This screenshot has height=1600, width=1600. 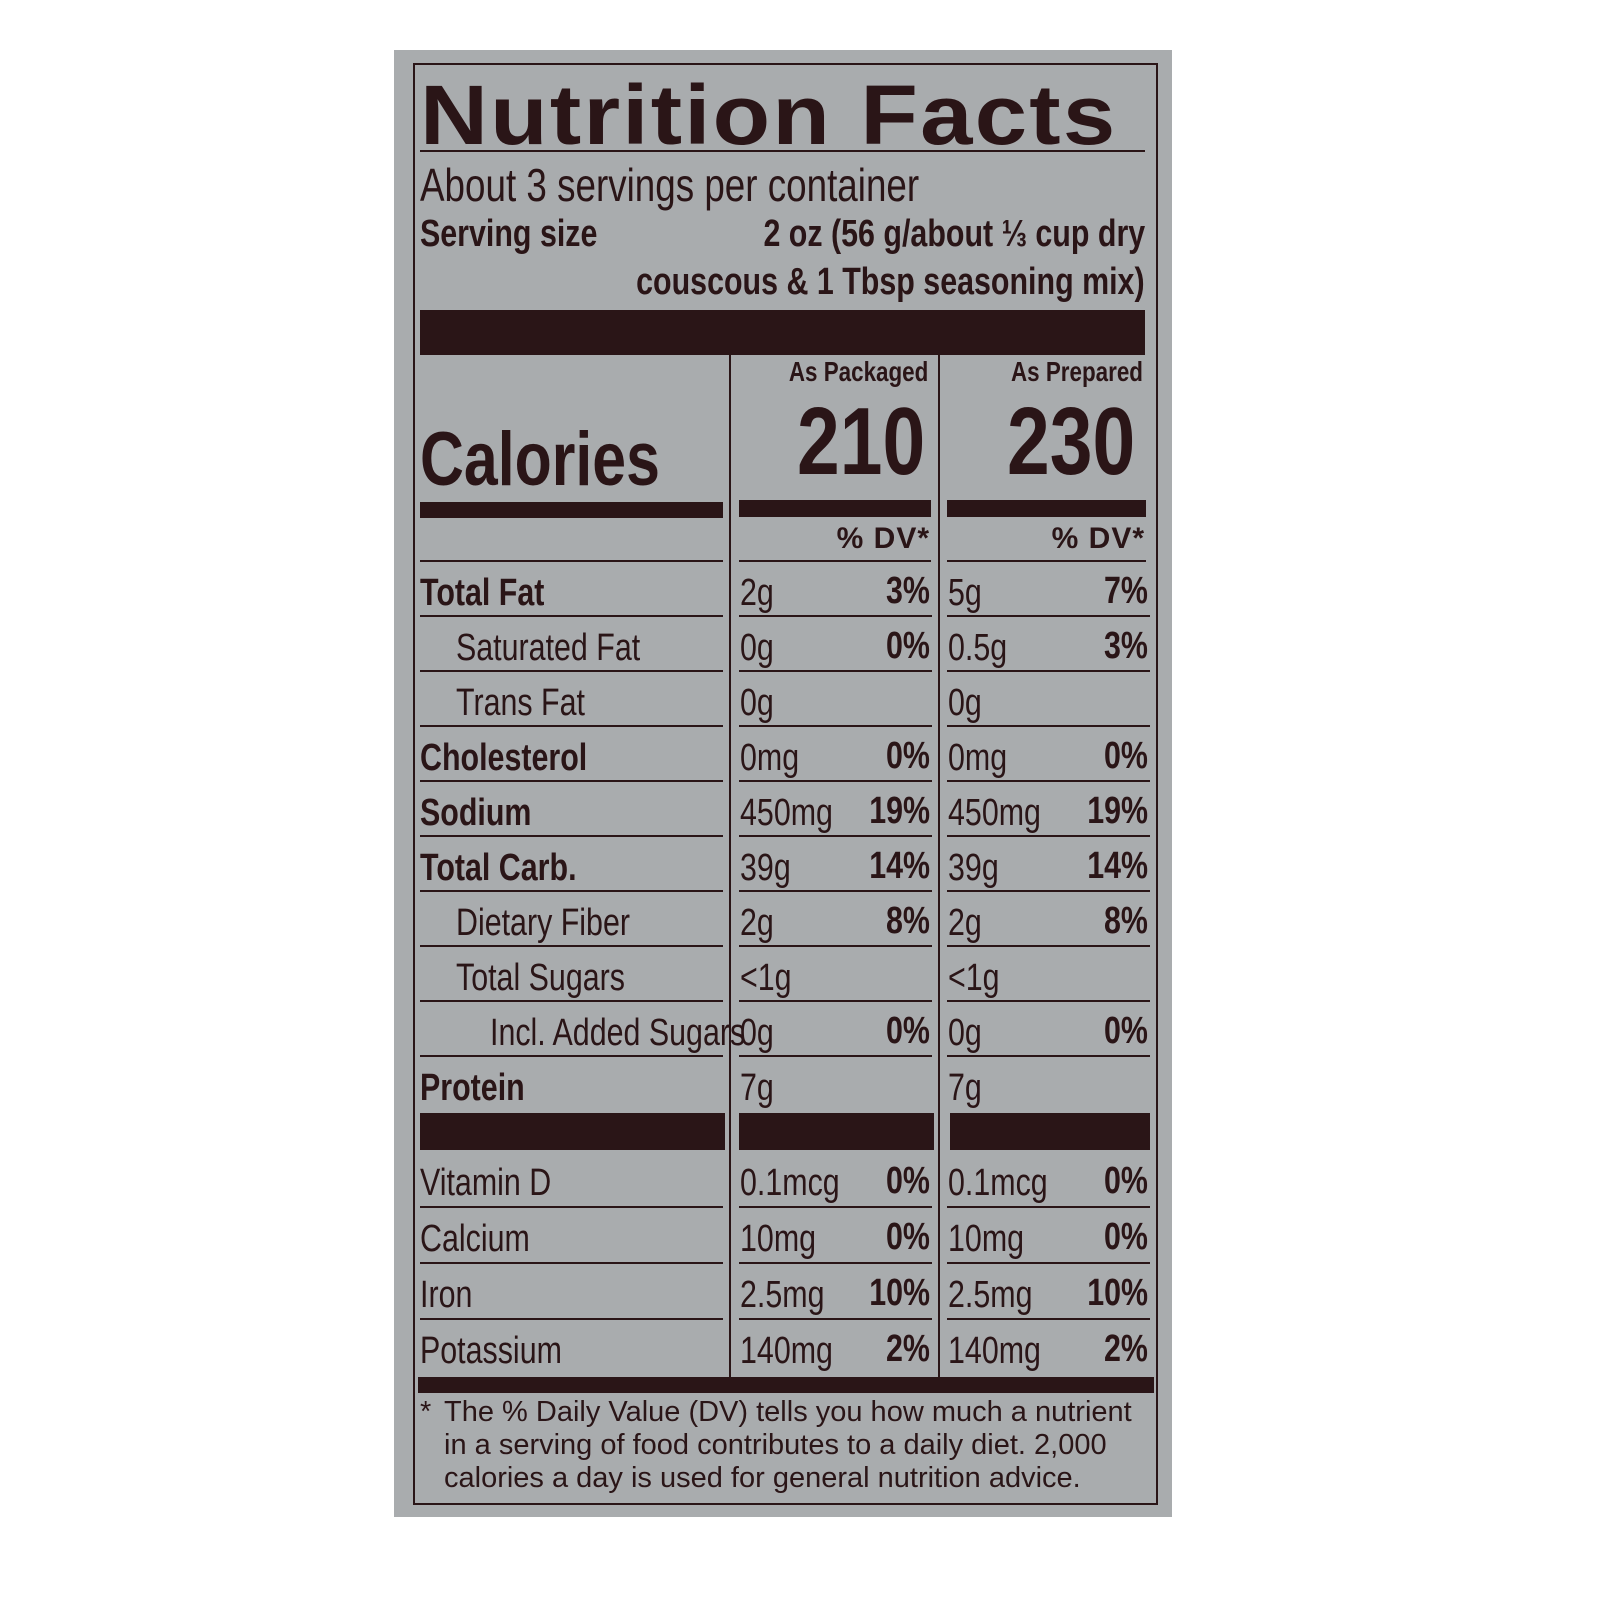 I want to click on prepared-amount: 2g, so click(x=969, y=923).